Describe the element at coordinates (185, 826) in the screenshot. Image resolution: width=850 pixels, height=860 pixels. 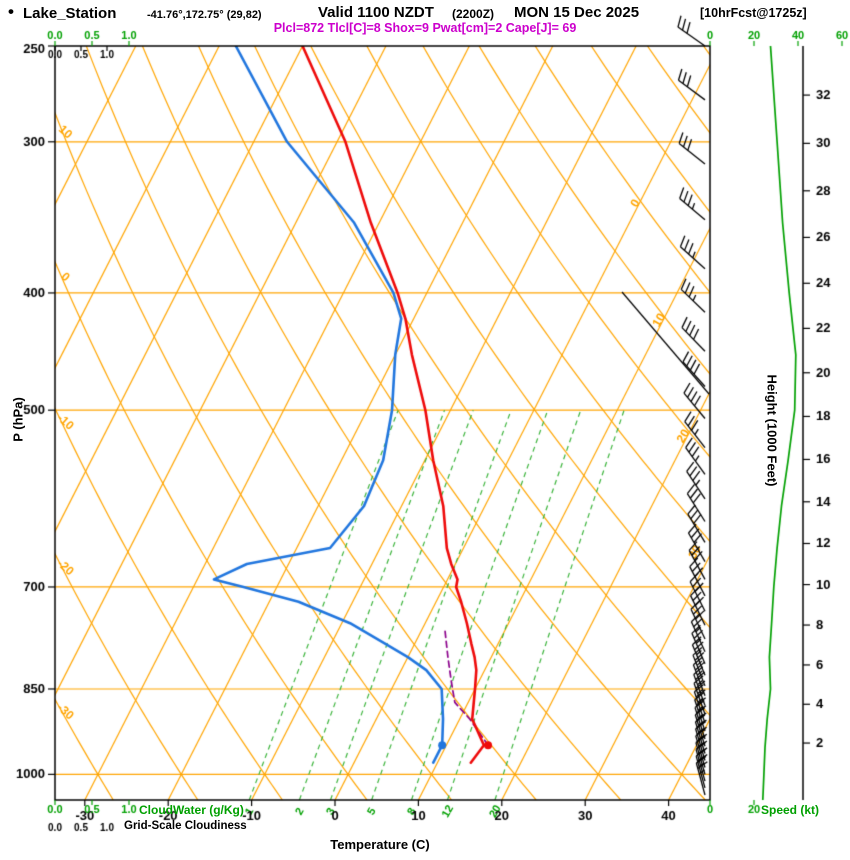
I see `cloudiness-axis-label: Grid-Scale Cloudiness` at that location.